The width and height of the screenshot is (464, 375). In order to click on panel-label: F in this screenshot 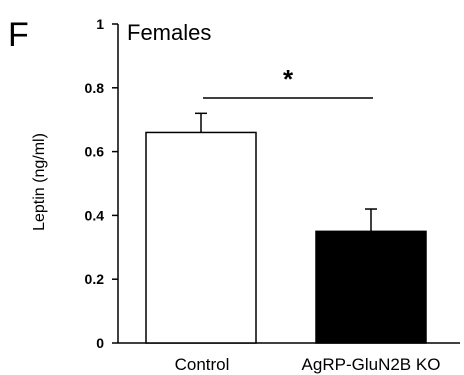, I will do `click(18, 35)`.